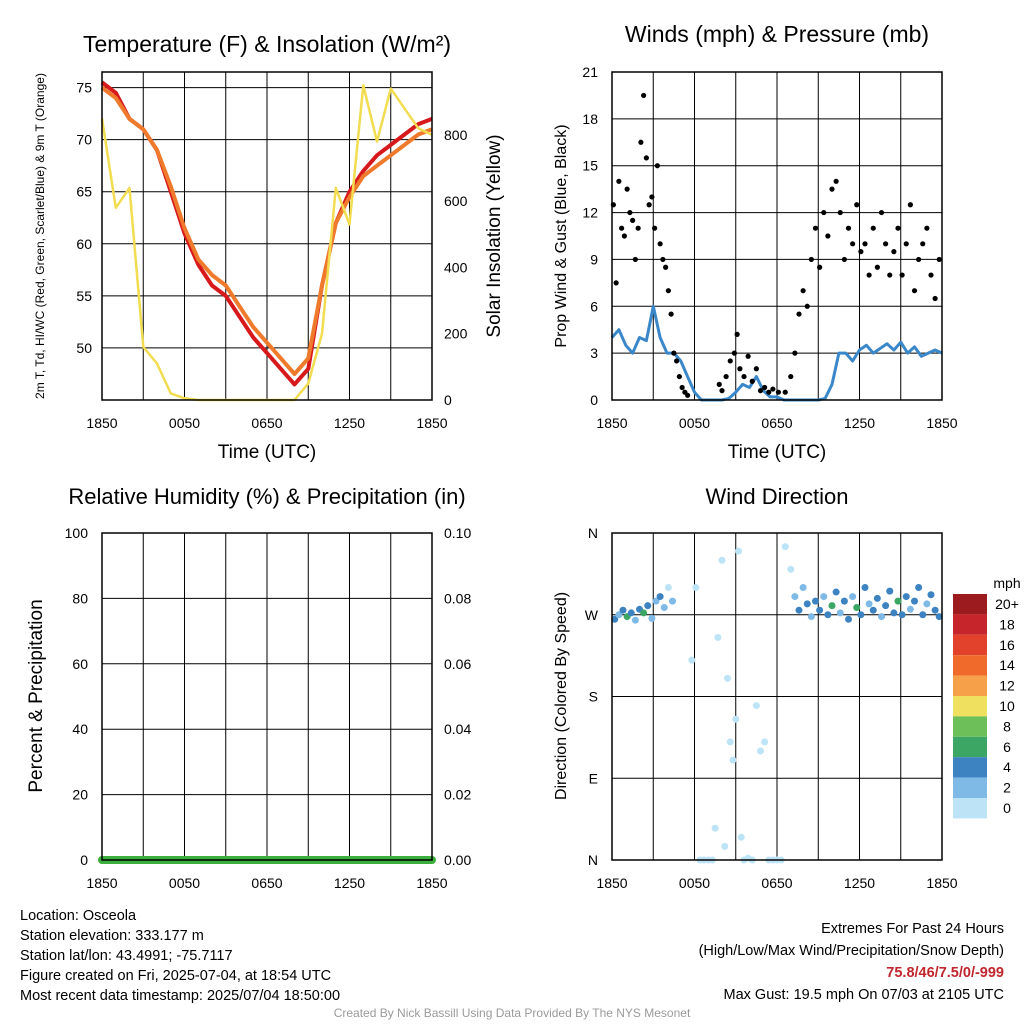 The width and height of the screenshot is (1024, 1024). What do you see at coordinates (1007, 808) in the screenshot?
I see `wdir-legend-label: 0` at bounding box center [1007, 808].